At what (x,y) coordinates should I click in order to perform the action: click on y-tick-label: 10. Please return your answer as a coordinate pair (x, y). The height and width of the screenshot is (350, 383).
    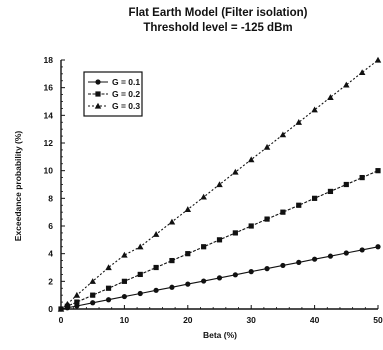
    Looking at the image, I should click on (49, 171).